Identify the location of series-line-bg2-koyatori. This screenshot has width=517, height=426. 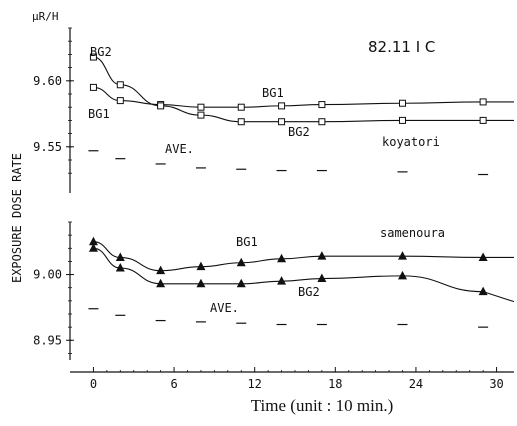
(303, 89).